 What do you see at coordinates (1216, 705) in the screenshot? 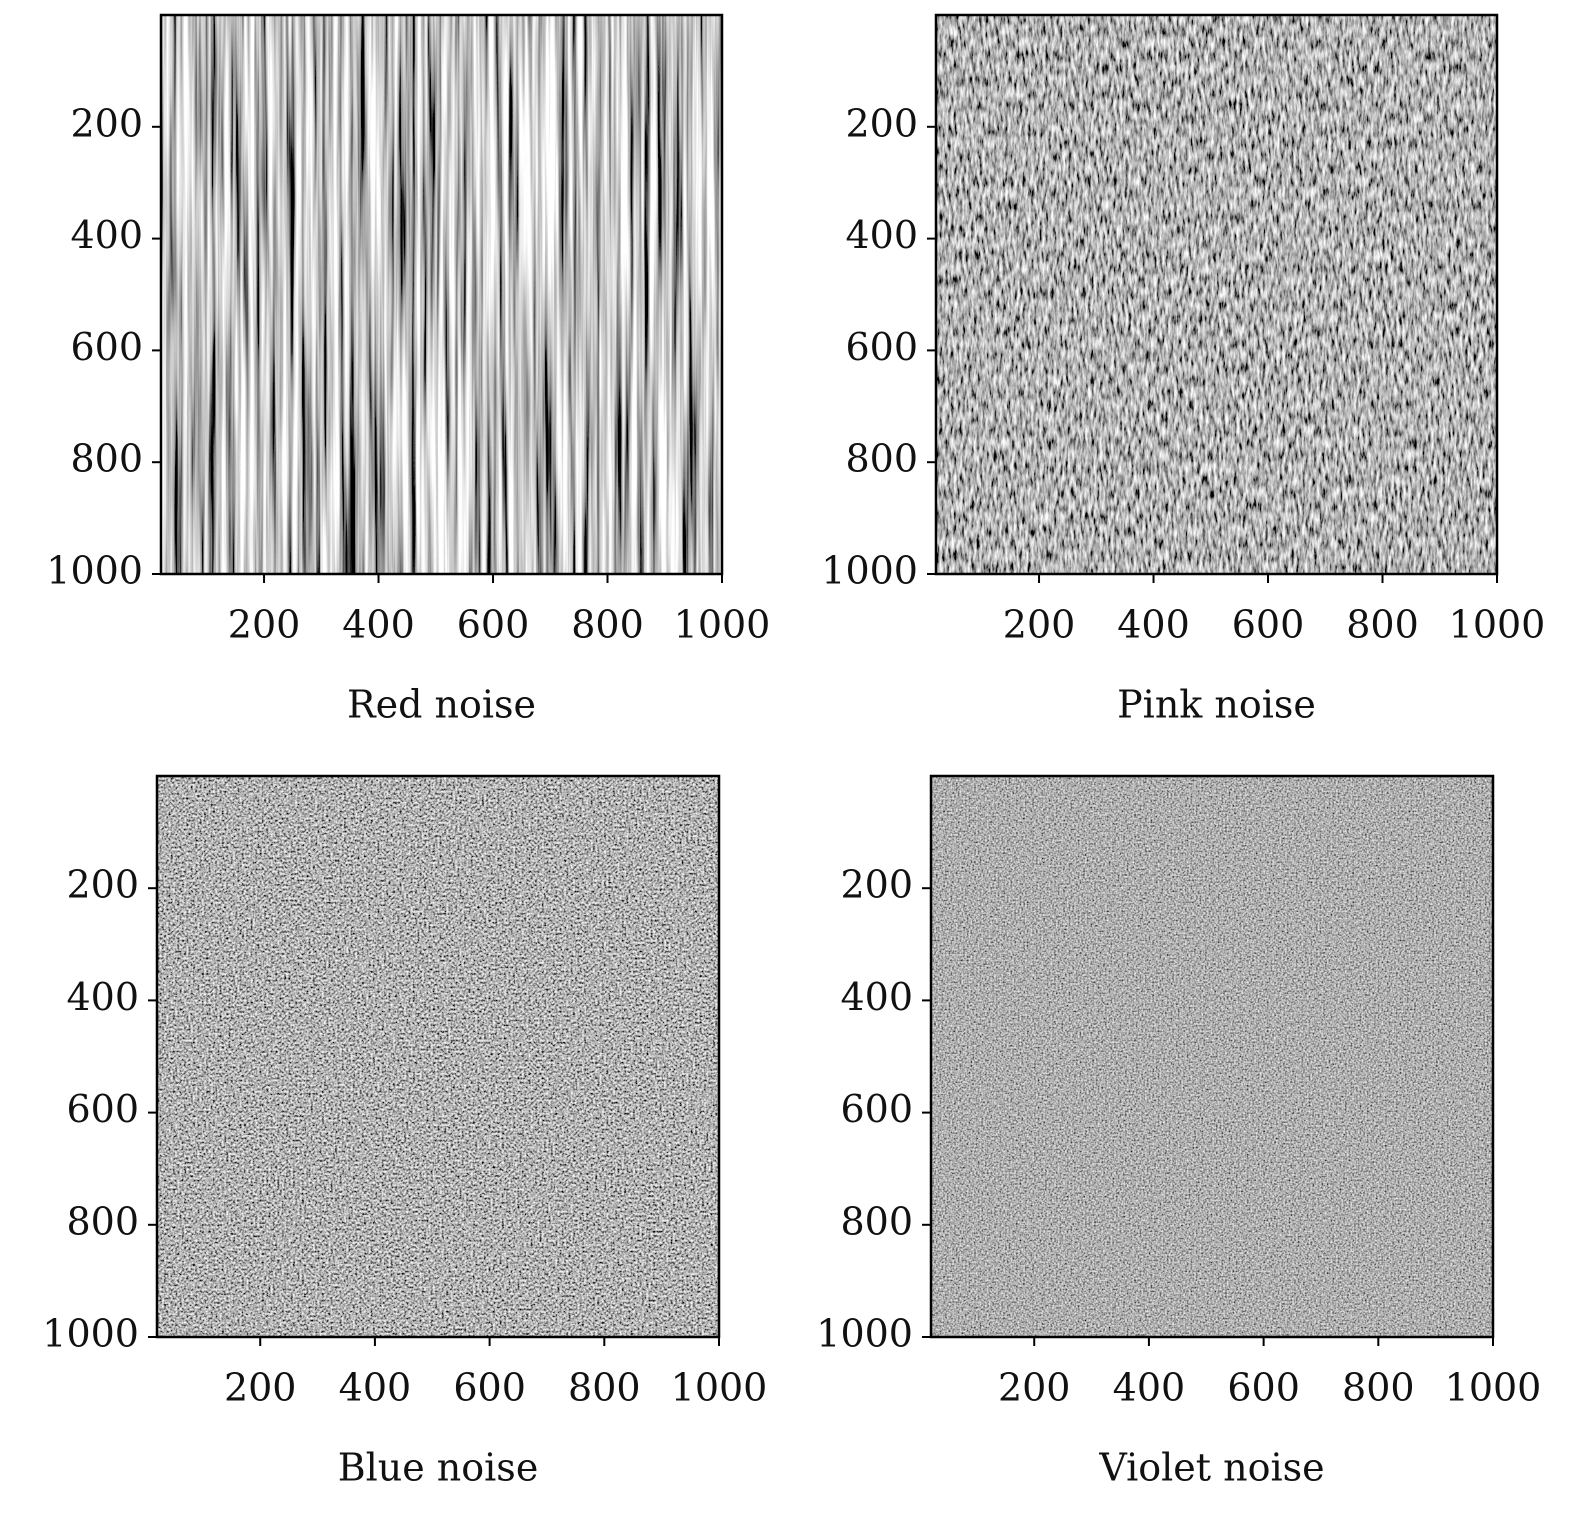
I see `x-axis-label: Pink noise` at bounding box center [1216, 705].